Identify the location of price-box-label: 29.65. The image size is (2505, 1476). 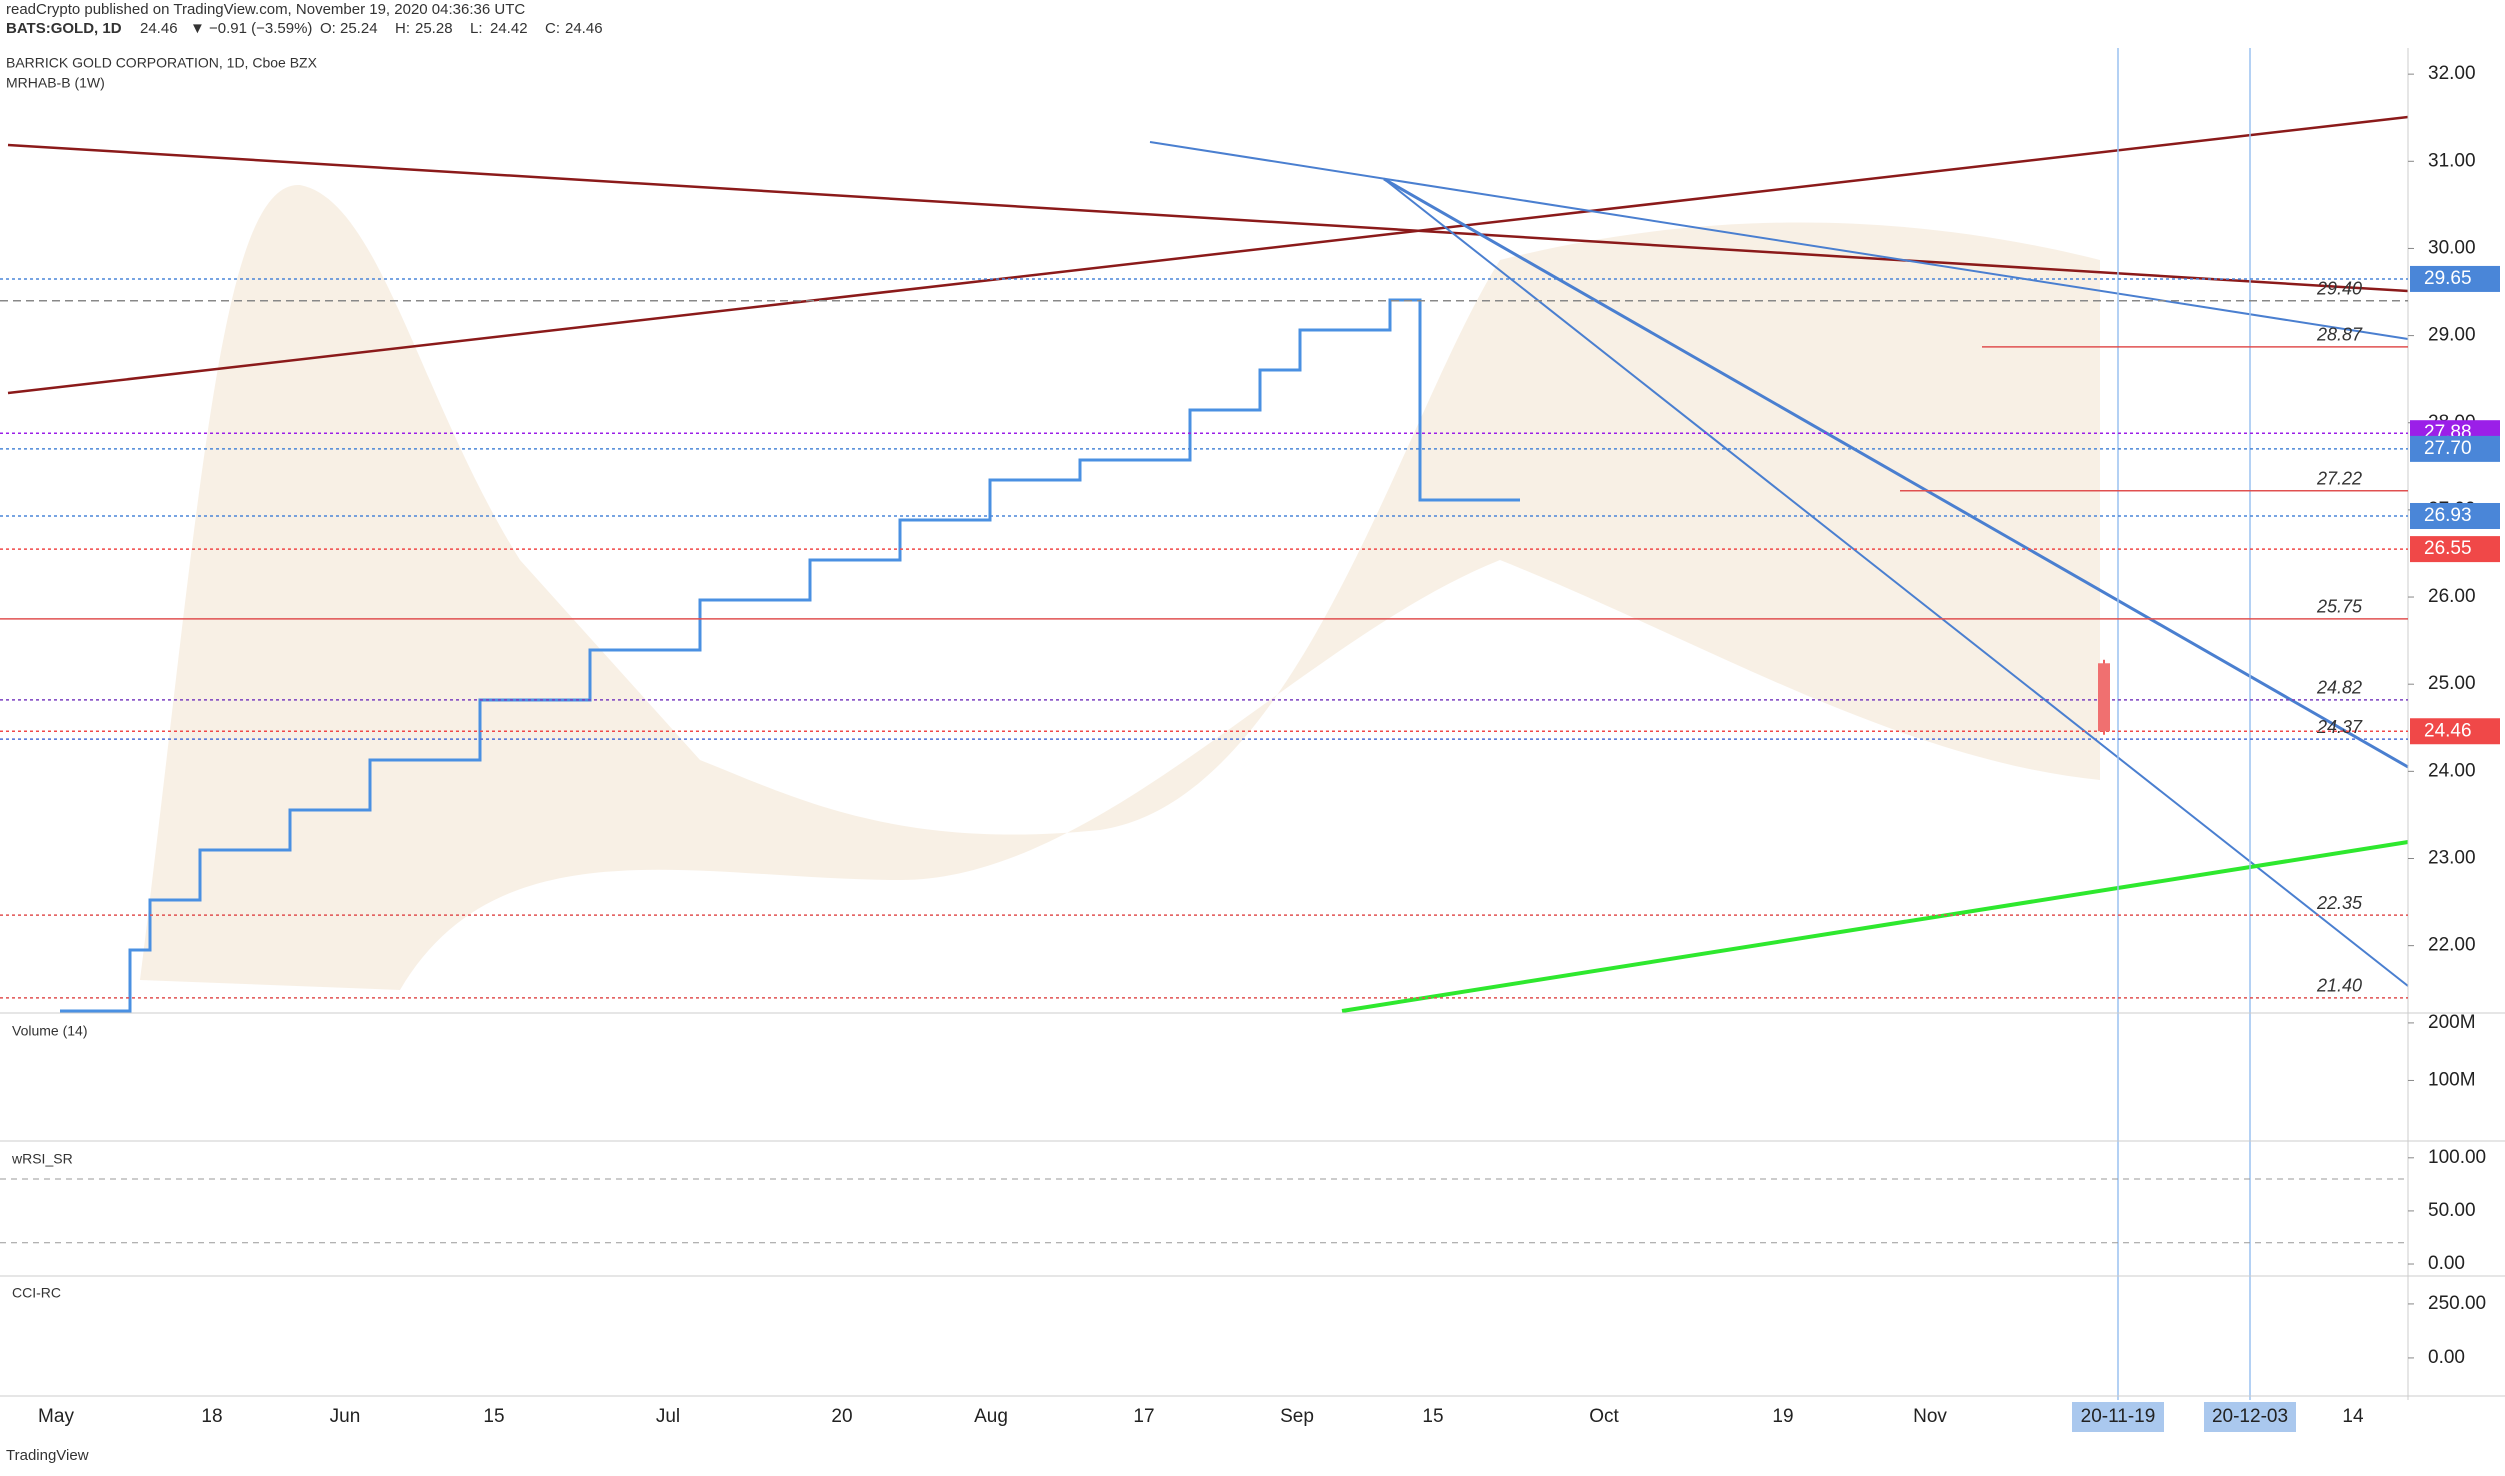
(2448, 278).